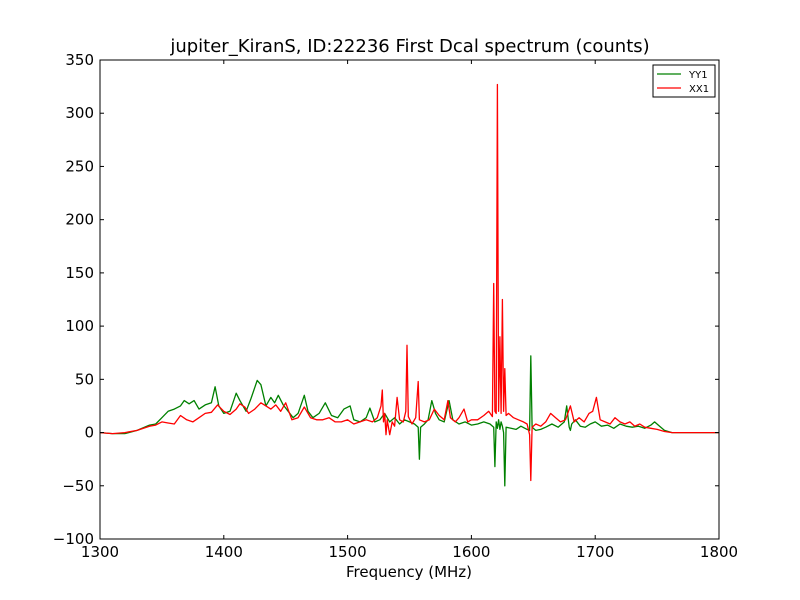  What do you see at coordinates (73, 539) in the screenshot?
I see `y-tick-label: −100` at bounding box center [73, 539].